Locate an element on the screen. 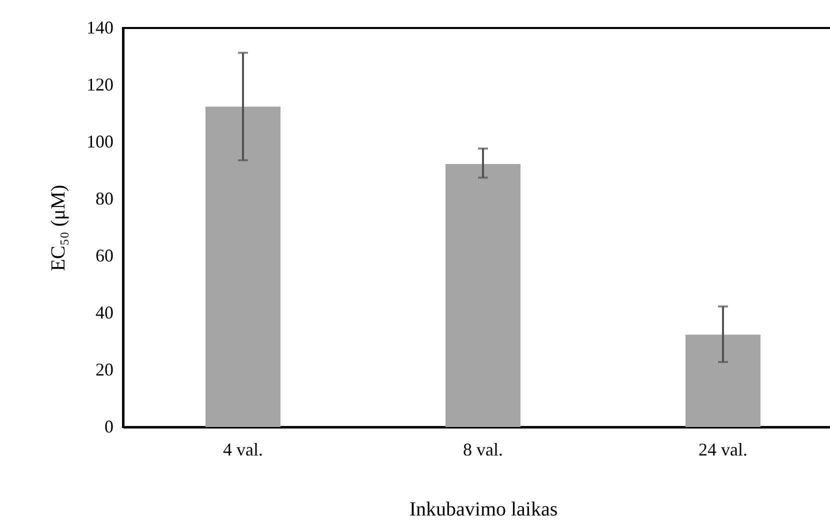 The width and height of the screenshot is (830, 529). y-tick-label: 100 is located at coordinates (100, 142).